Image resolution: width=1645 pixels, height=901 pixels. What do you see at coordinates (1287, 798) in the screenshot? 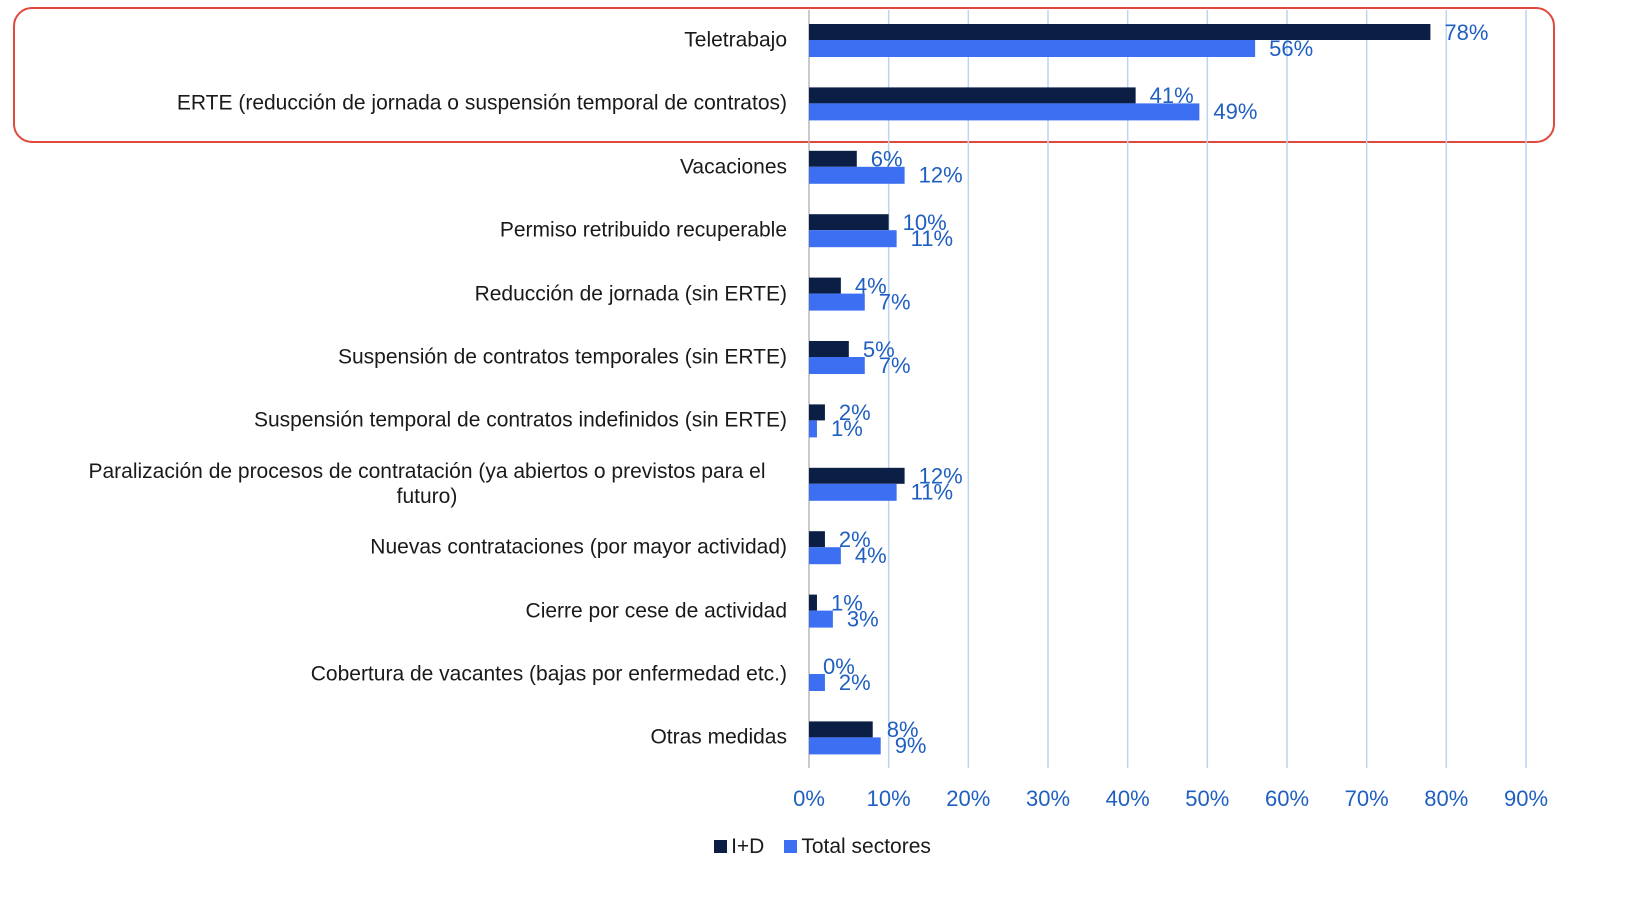
I see `x-tick-label: 60%` at bounding box center [1287, 798].